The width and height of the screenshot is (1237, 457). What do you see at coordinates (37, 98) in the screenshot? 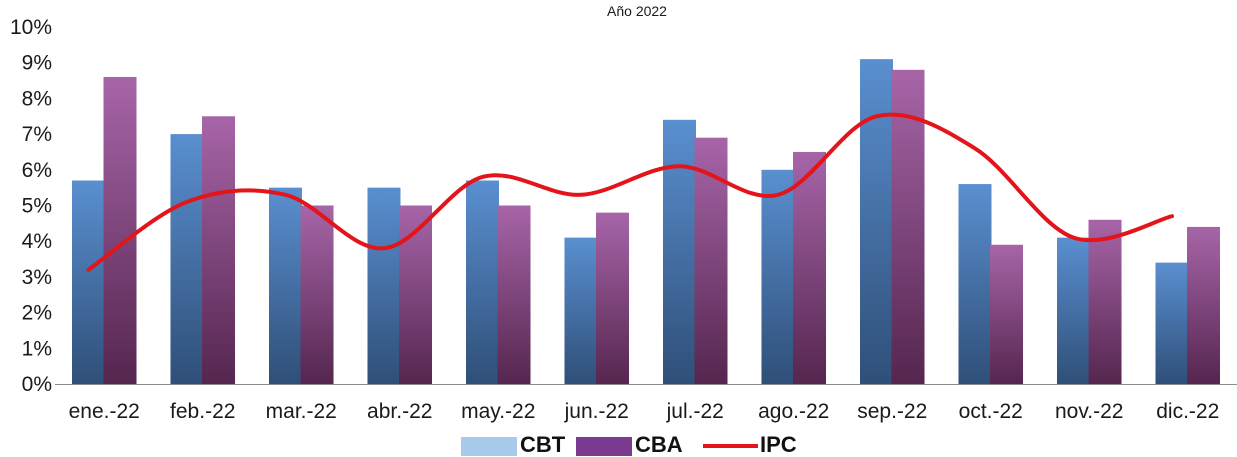
I see `y-tick-label: 8%` at bounding box center [37, 98].